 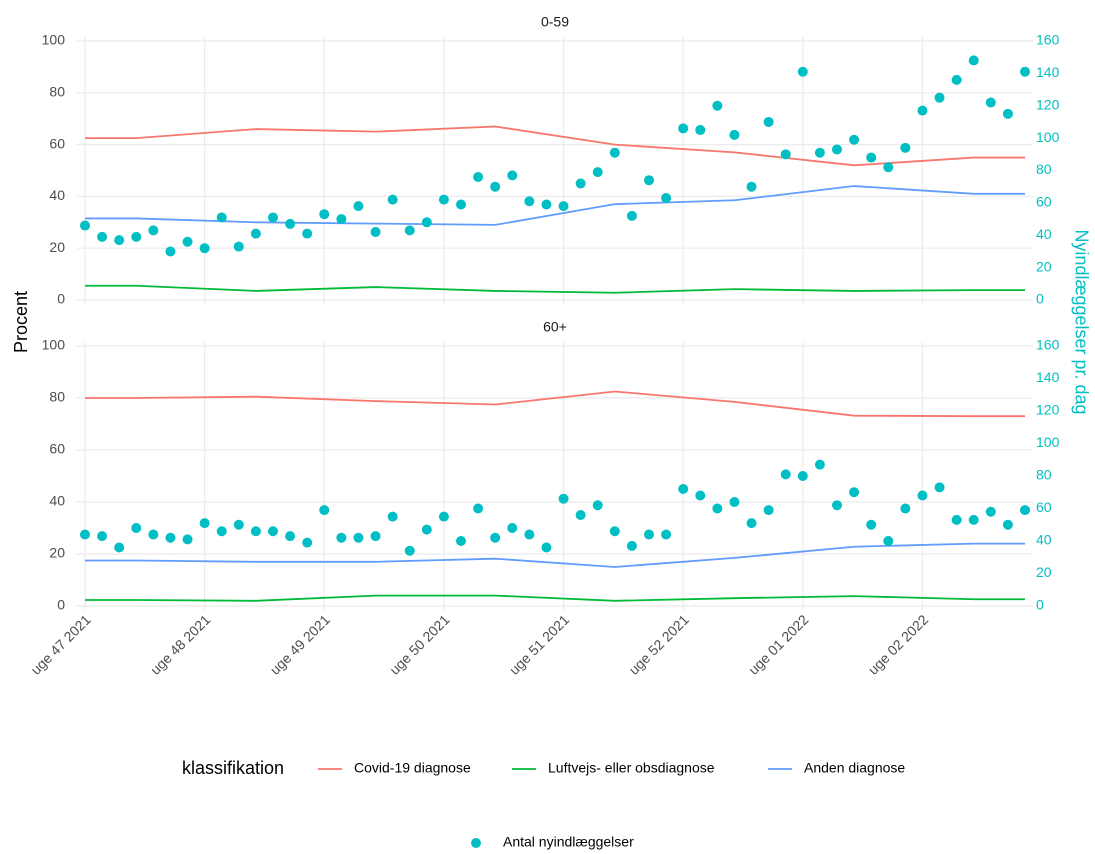 I want to click on facet-title: 60+, so click(x=555, y=327).